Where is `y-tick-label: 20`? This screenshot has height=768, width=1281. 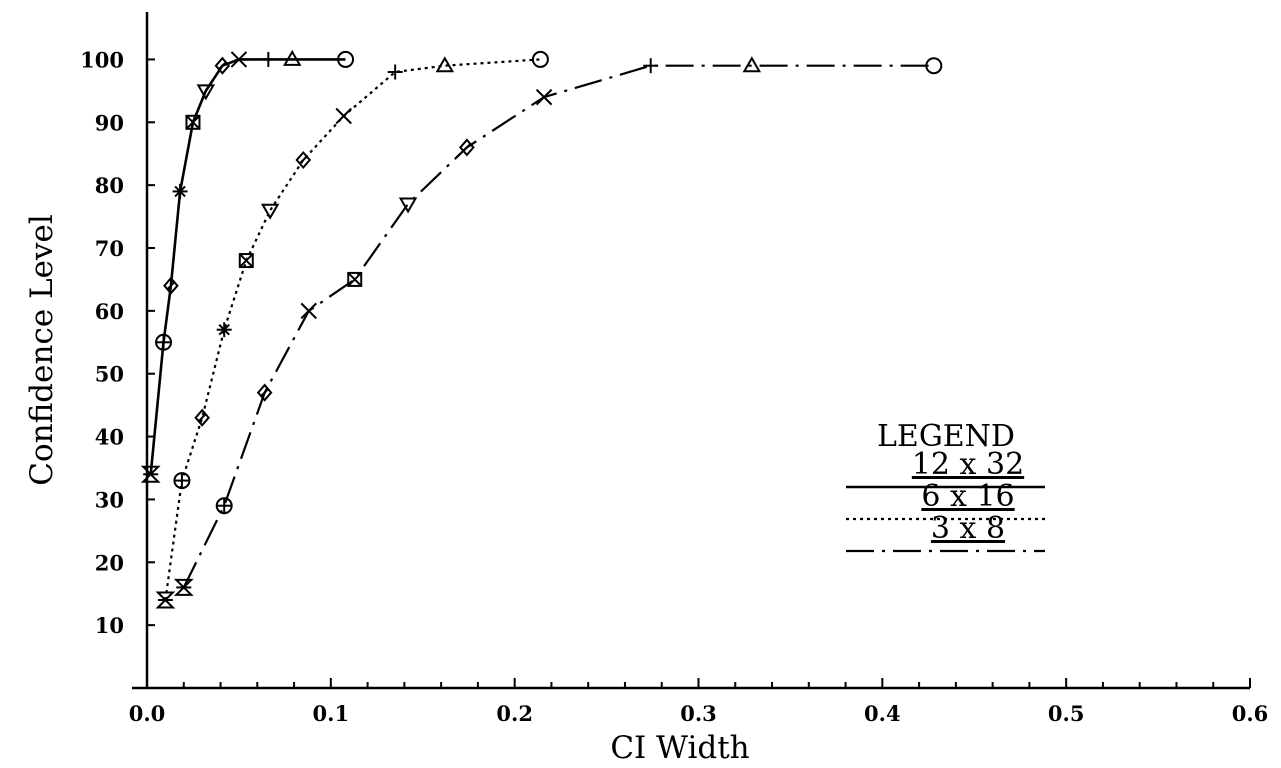 y-tick-label: 20 is located at coordinates (109, 562).